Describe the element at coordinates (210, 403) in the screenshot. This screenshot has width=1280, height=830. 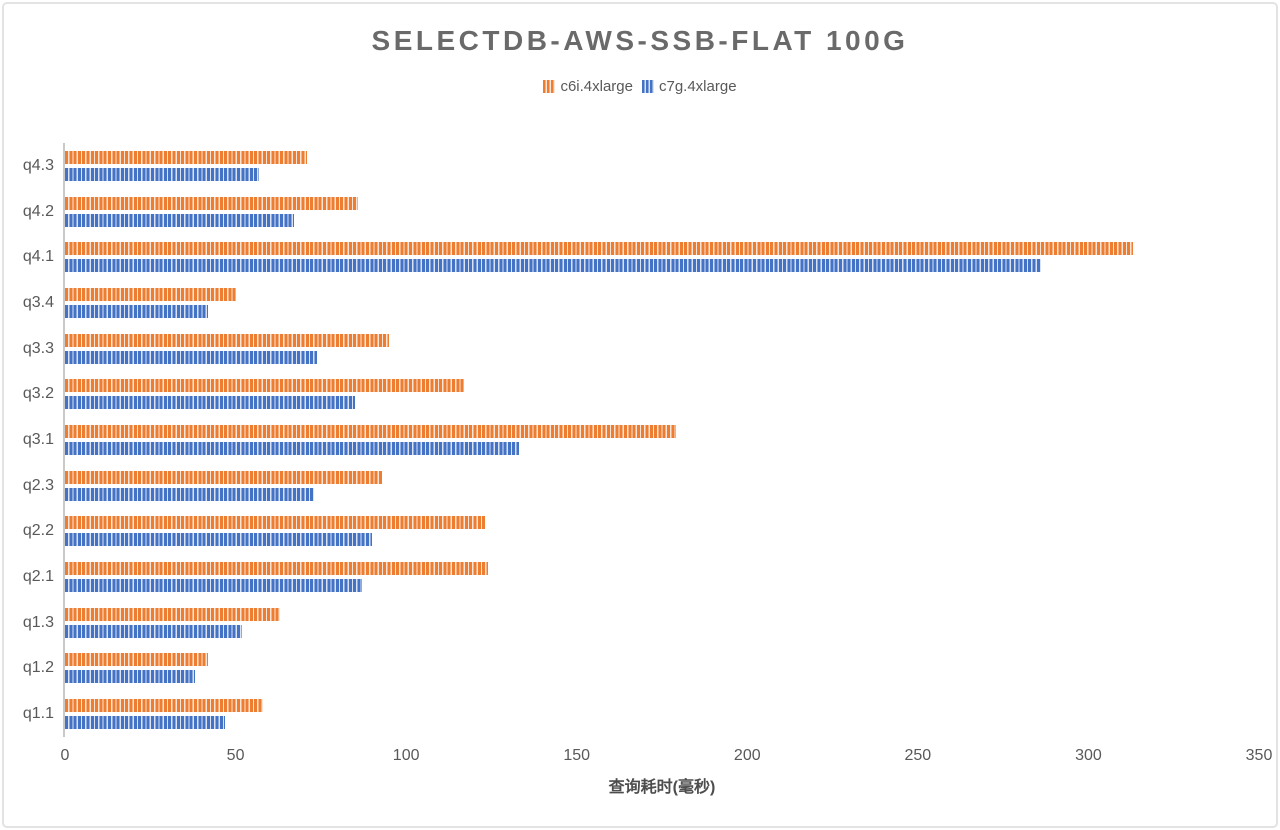
I see `bar-c7g.4xlarge-q3.2` at that location.